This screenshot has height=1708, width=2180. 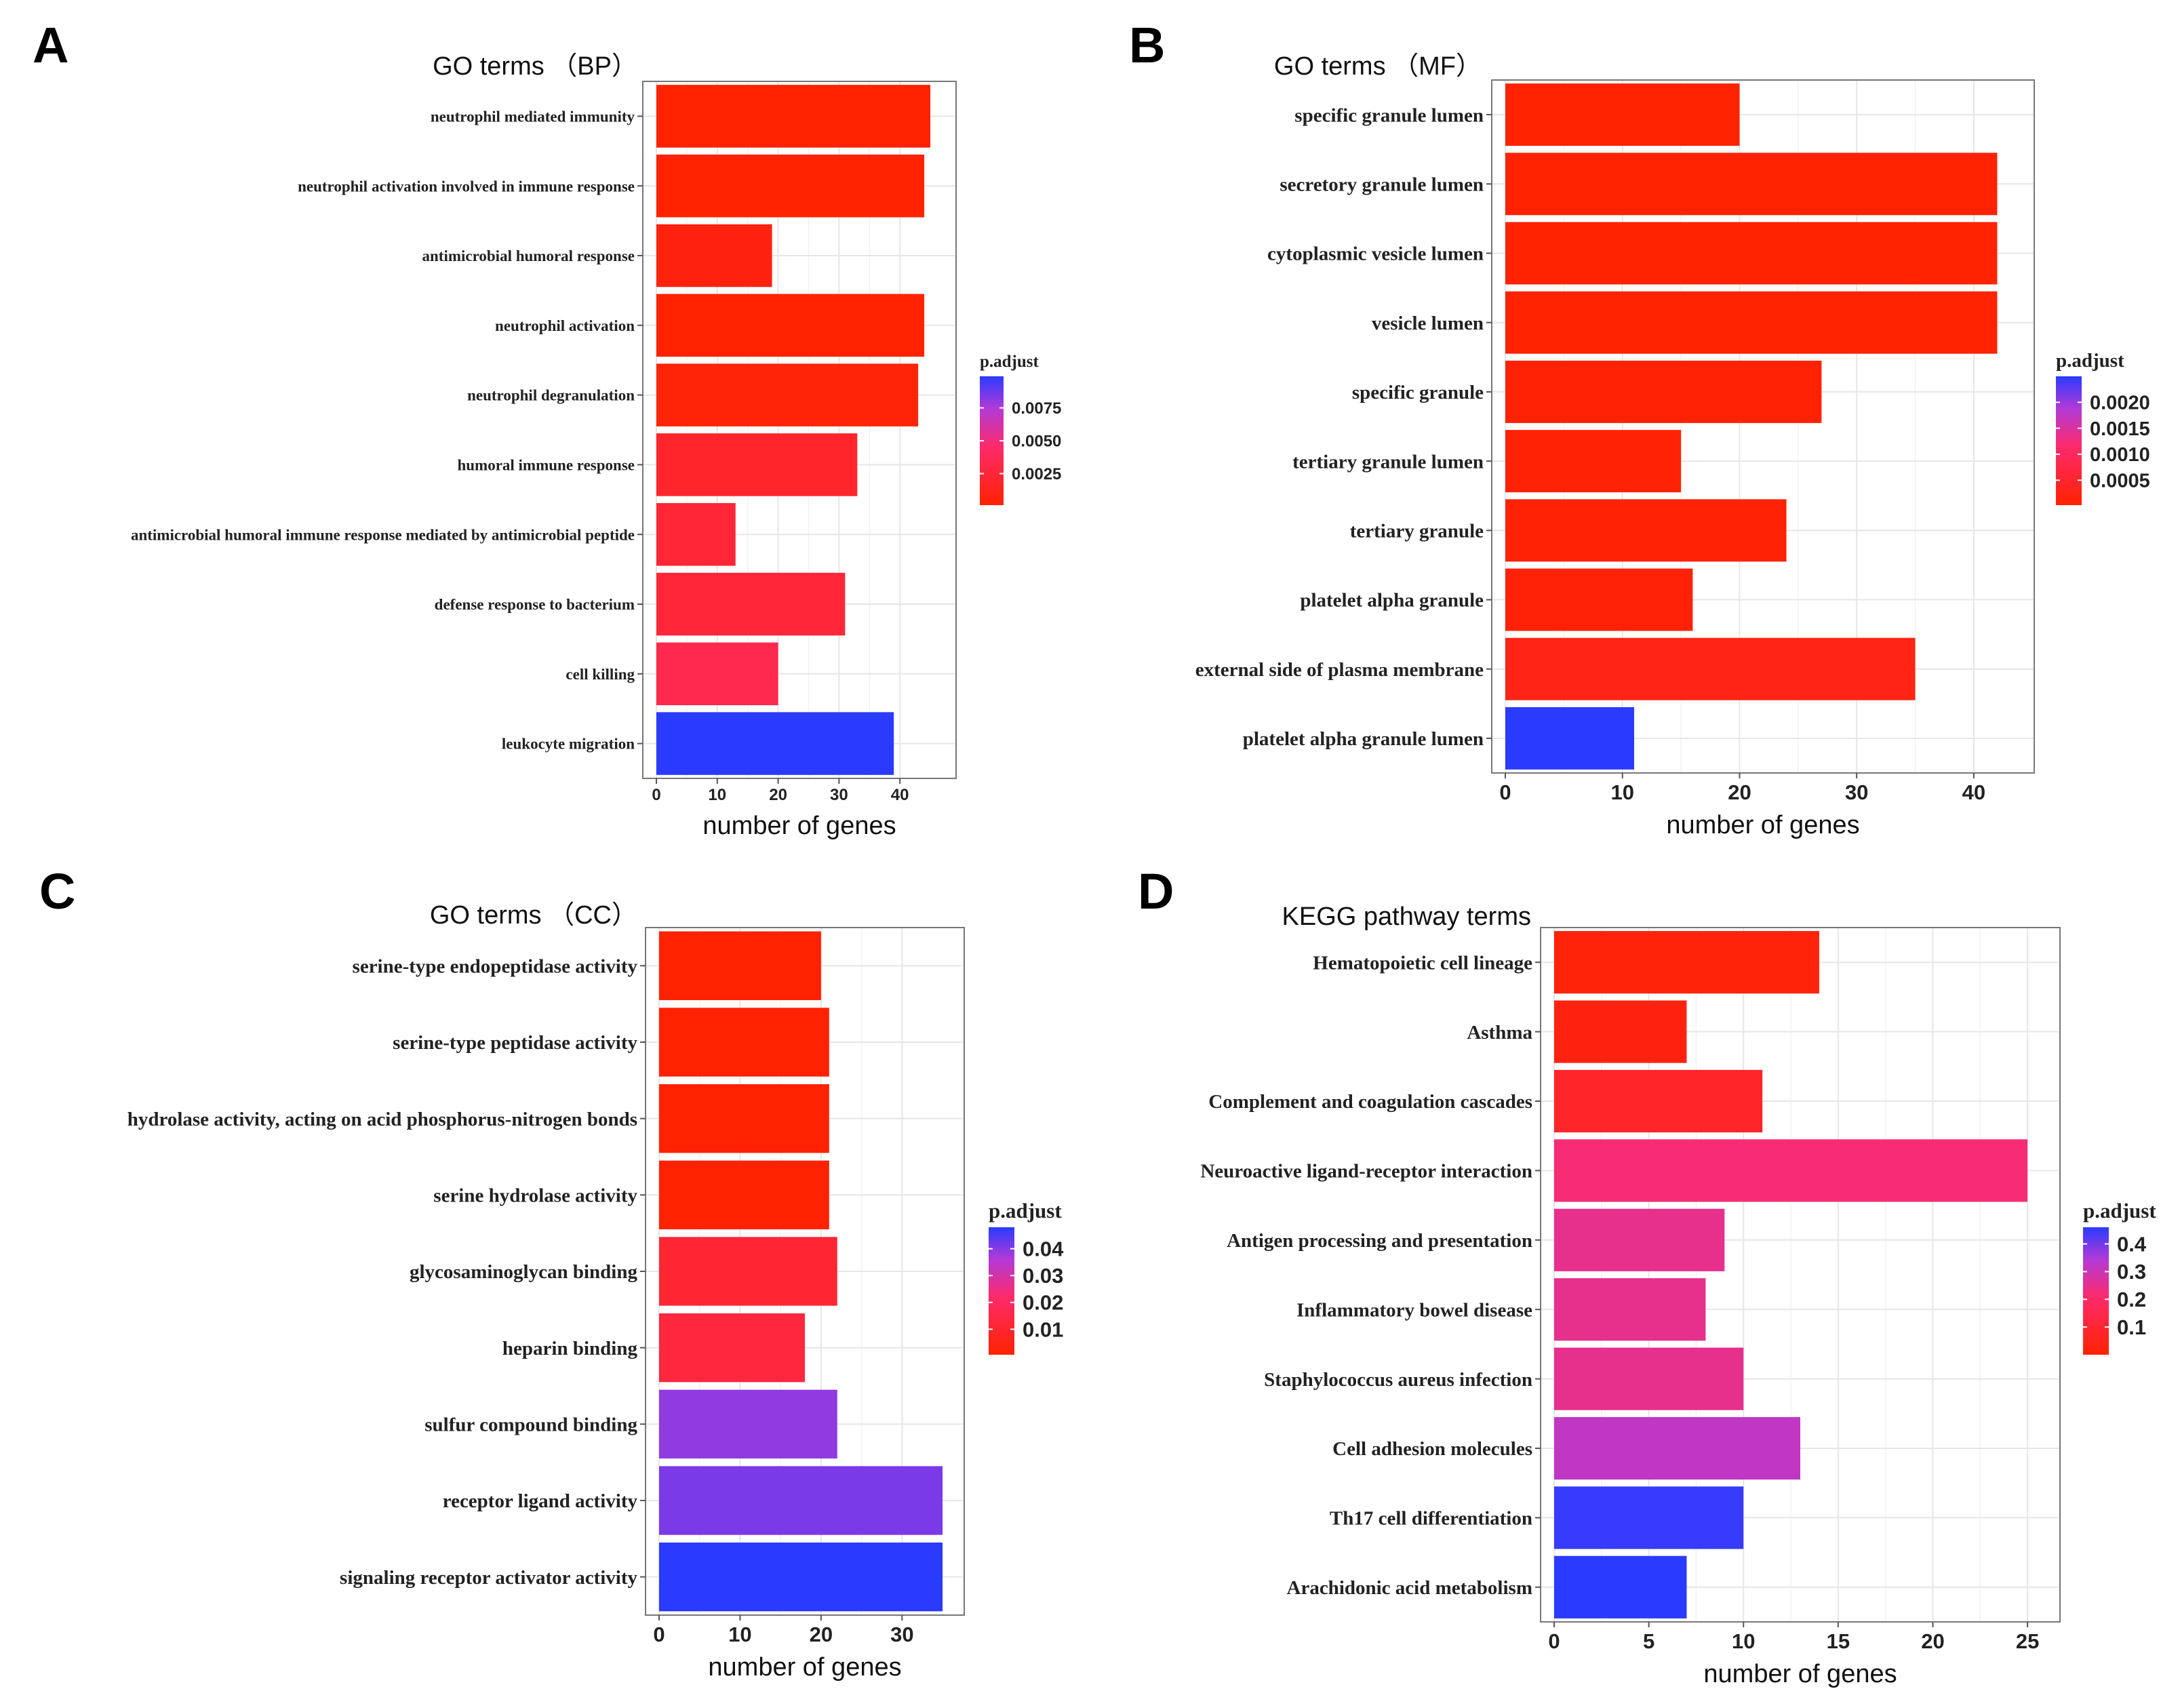 I want to click on legend-tick-label: 0.4, so click(x=2132, y=1244).